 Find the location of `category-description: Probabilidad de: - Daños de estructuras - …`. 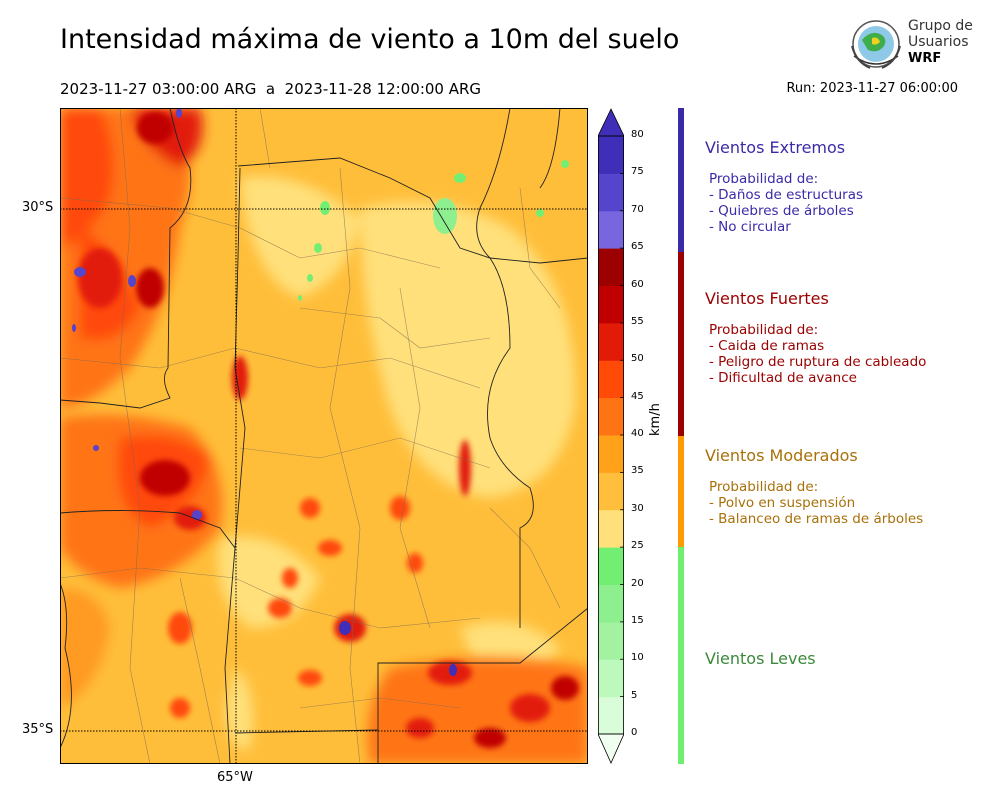

category-description: Probabilidad de: - Daños de estructuras - … is located at coordinates (850, 203).